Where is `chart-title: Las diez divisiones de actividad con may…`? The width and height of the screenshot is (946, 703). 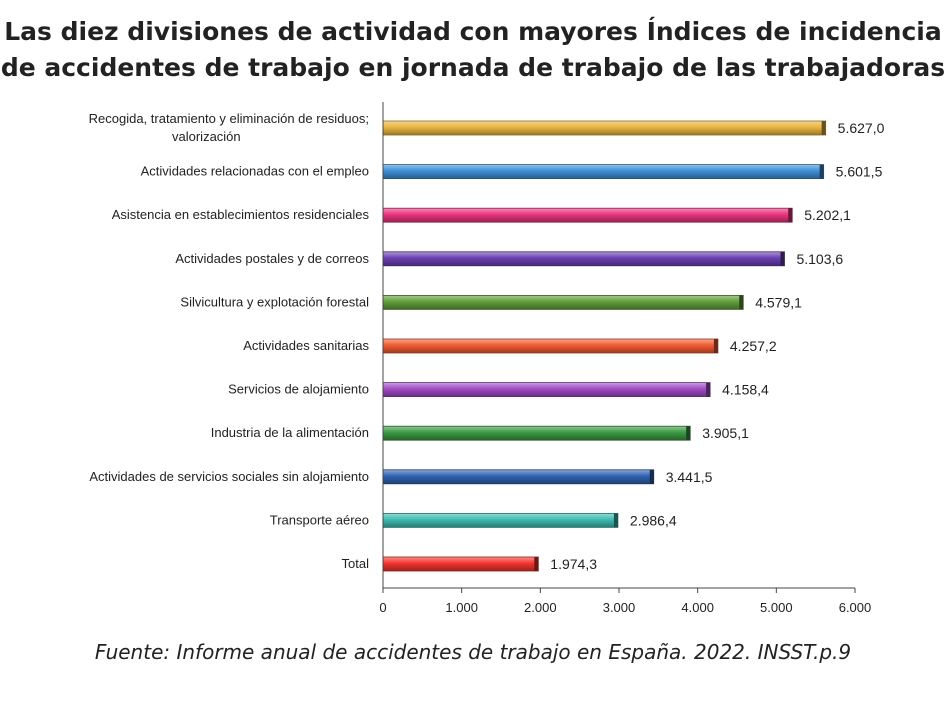 chart-title: Las diez divisiones de actividad con may… is located at coordinates (473, 50).